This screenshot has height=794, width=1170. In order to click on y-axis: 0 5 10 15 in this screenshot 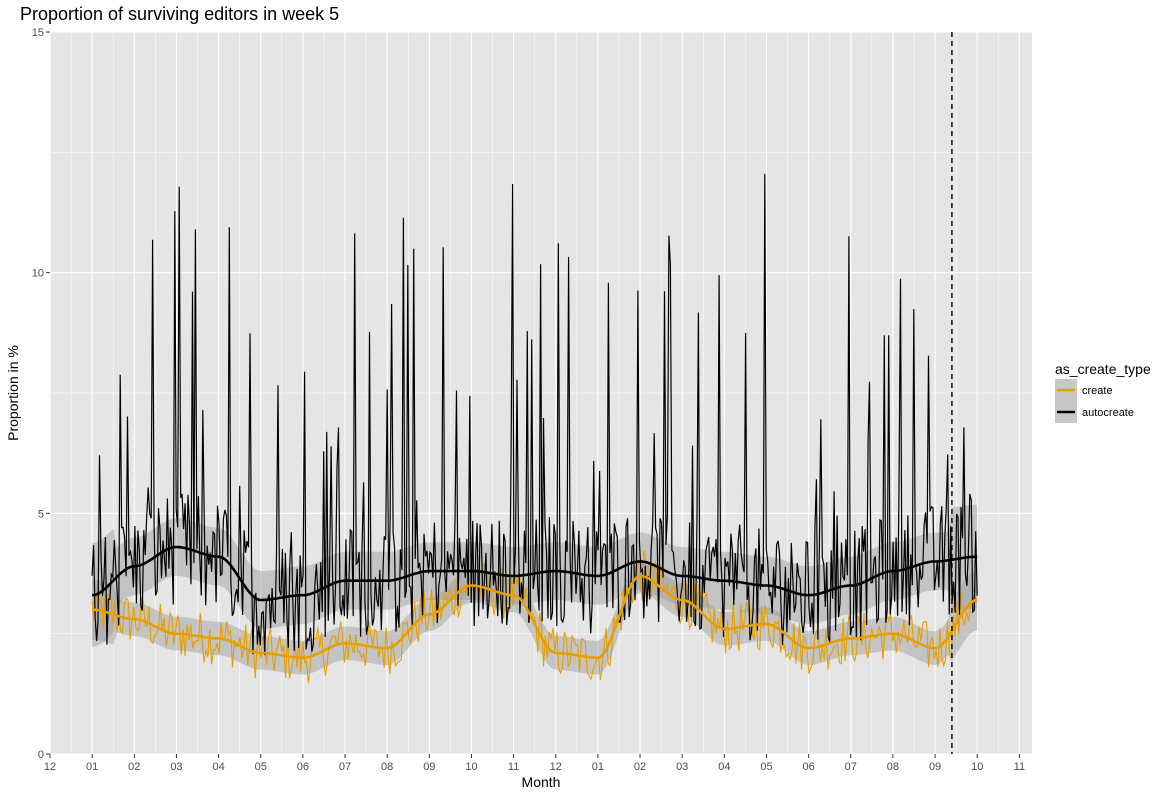, I will do `click(41, 394)`.